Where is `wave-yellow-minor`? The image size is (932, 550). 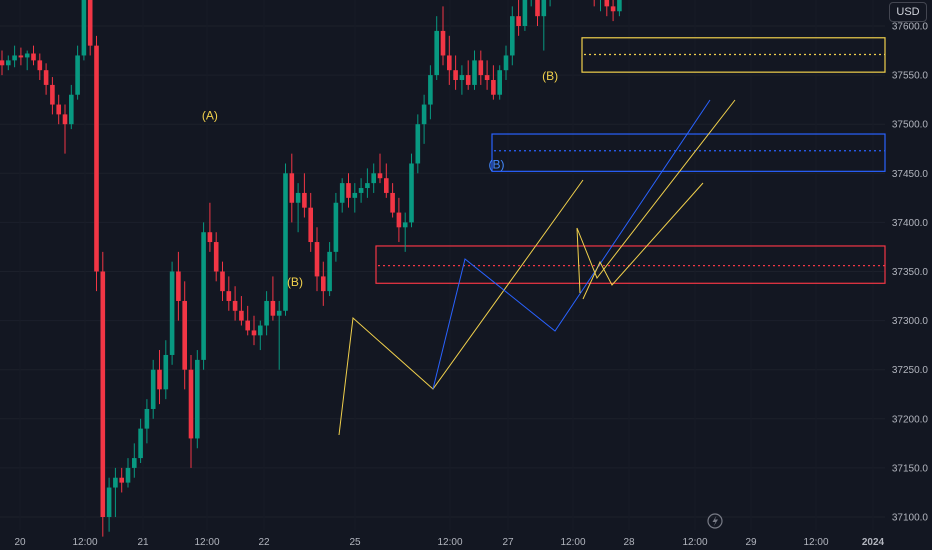 wave-yellow-minor is located at coordinates (643, 241).